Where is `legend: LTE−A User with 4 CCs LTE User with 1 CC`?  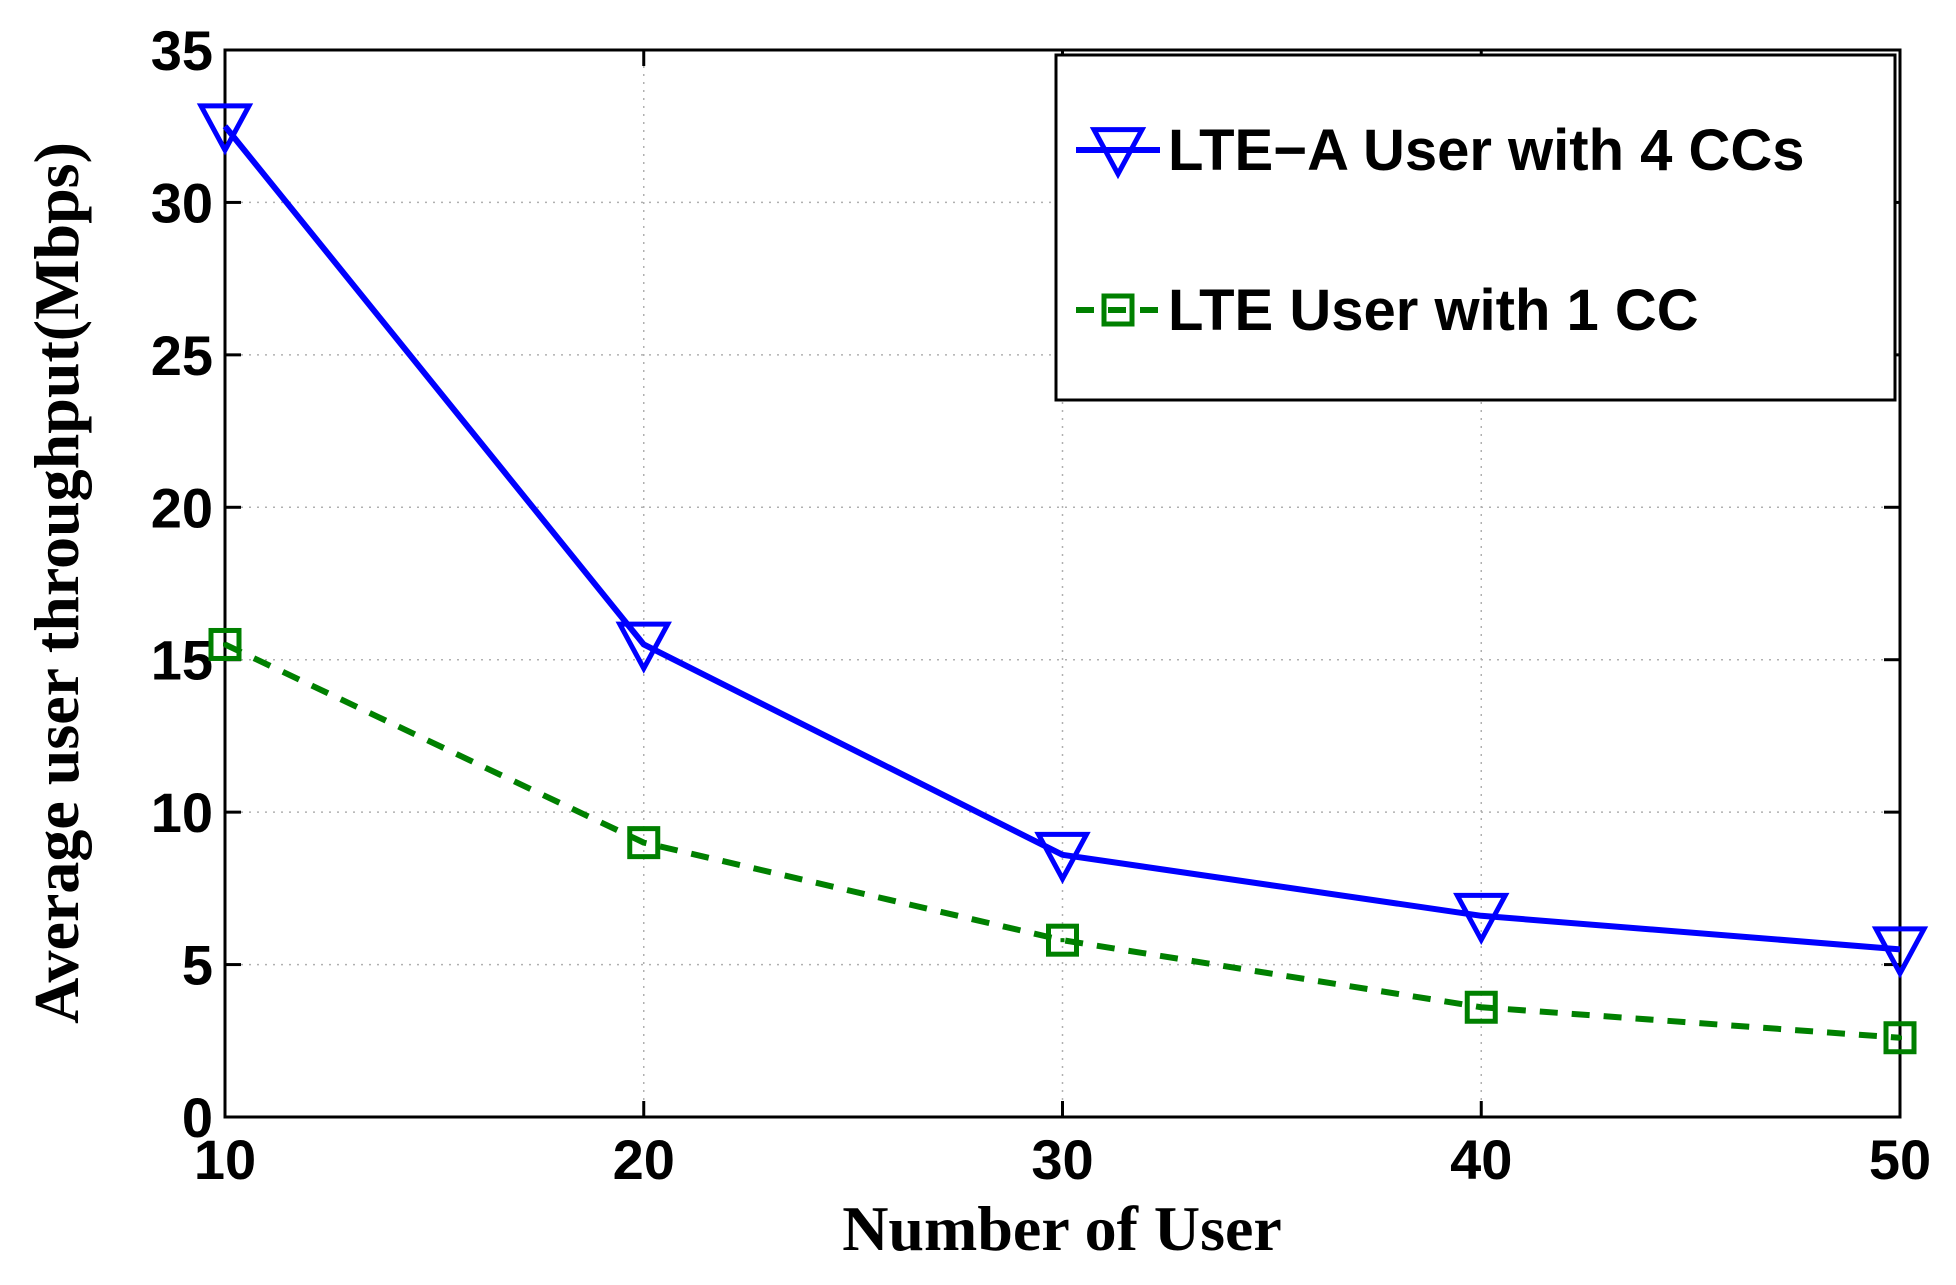
legend: LTE−A User with 4 CCs LTE User with 1 CC is located at coordinates (1475, 227).